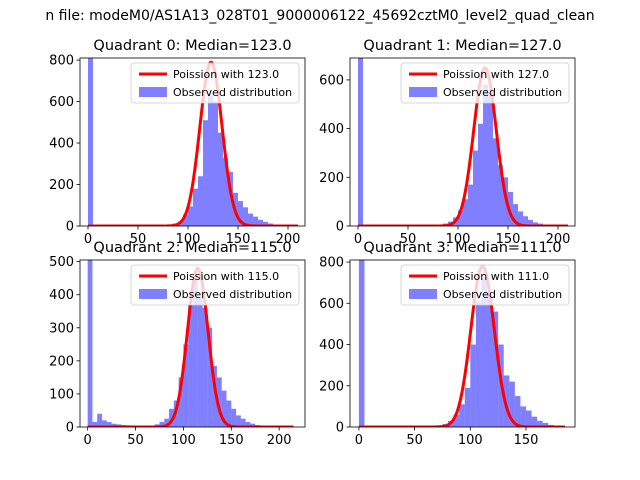  What do you see at coordinates (61, 262) in the screenshot?
I see `y-tick-label: 500` at bounding box center [61, 262].